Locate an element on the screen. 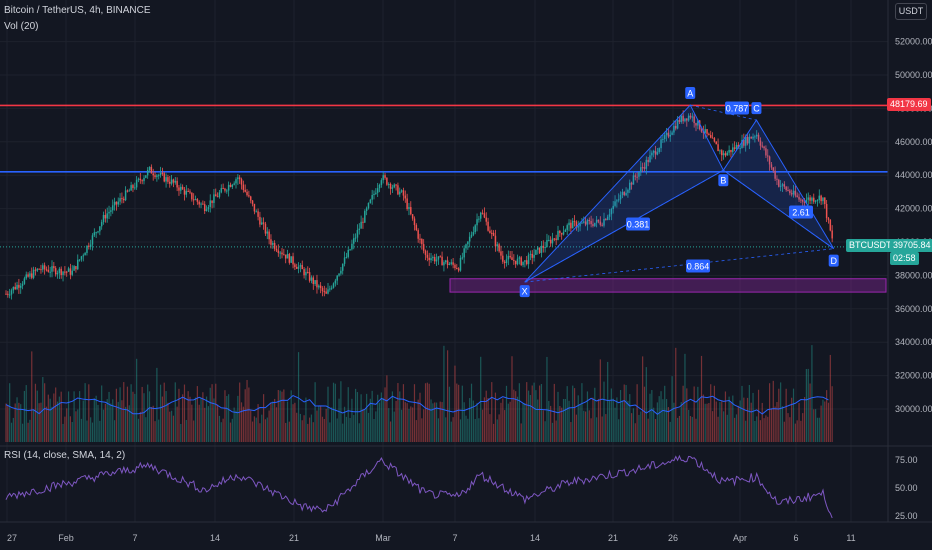 This screenshot has height=550, width=932. pattern-ratio-badge is located at coordinates (698, 266).